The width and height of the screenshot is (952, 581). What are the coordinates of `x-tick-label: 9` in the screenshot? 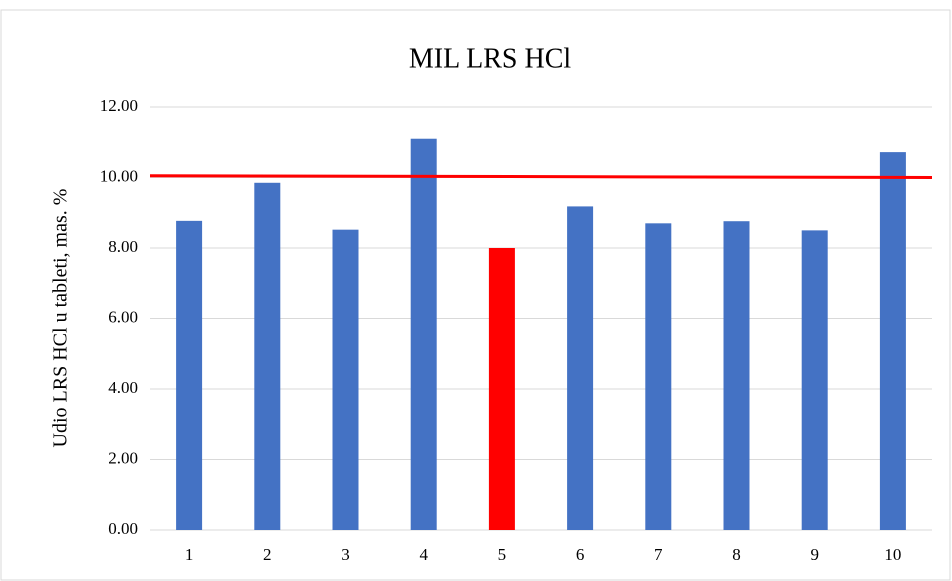 It's located at (814, 554).